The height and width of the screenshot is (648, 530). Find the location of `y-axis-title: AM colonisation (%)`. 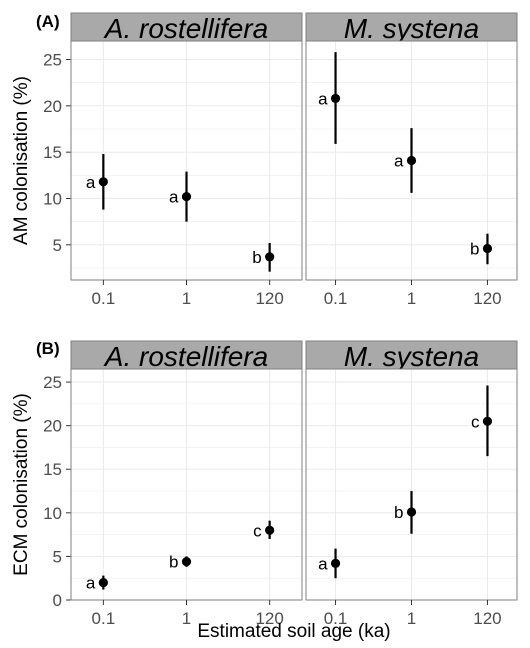

y-axis-title: AM colonisation (%) is located at coordinates (21, 160).